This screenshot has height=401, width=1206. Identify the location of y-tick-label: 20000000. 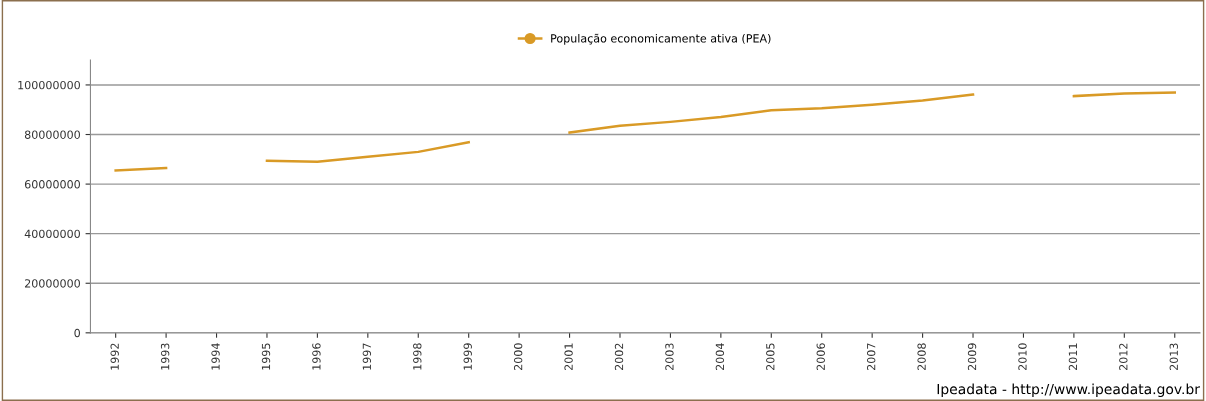
(52, 283).